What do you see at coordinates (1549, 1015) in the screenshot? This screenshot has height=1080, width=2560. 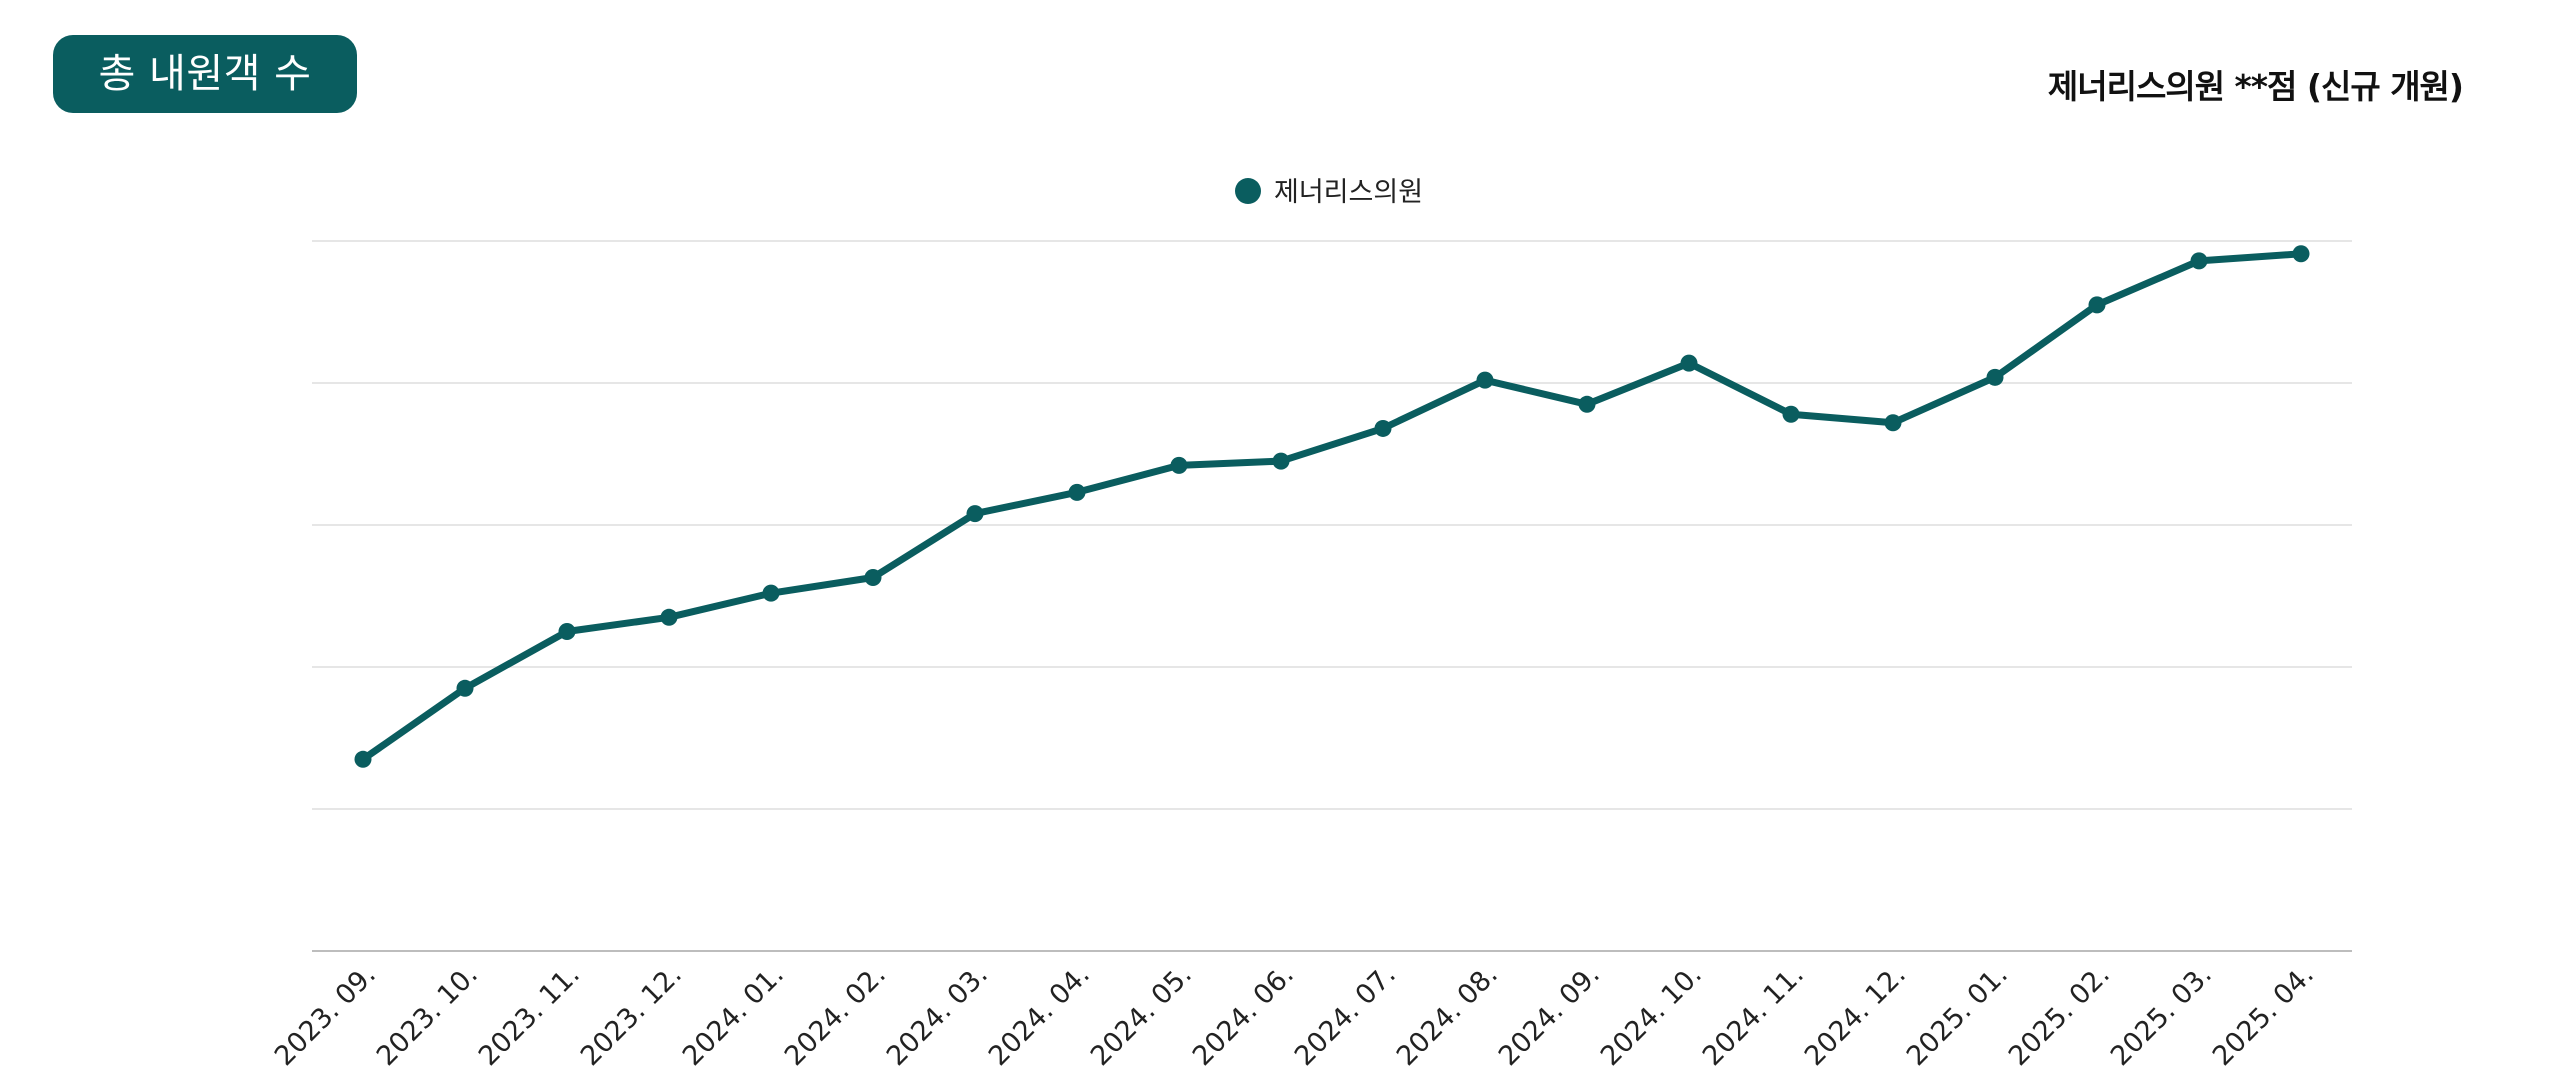 I see `x-tick-label: 2024. 09.` at bounding box center [1549, 1015].